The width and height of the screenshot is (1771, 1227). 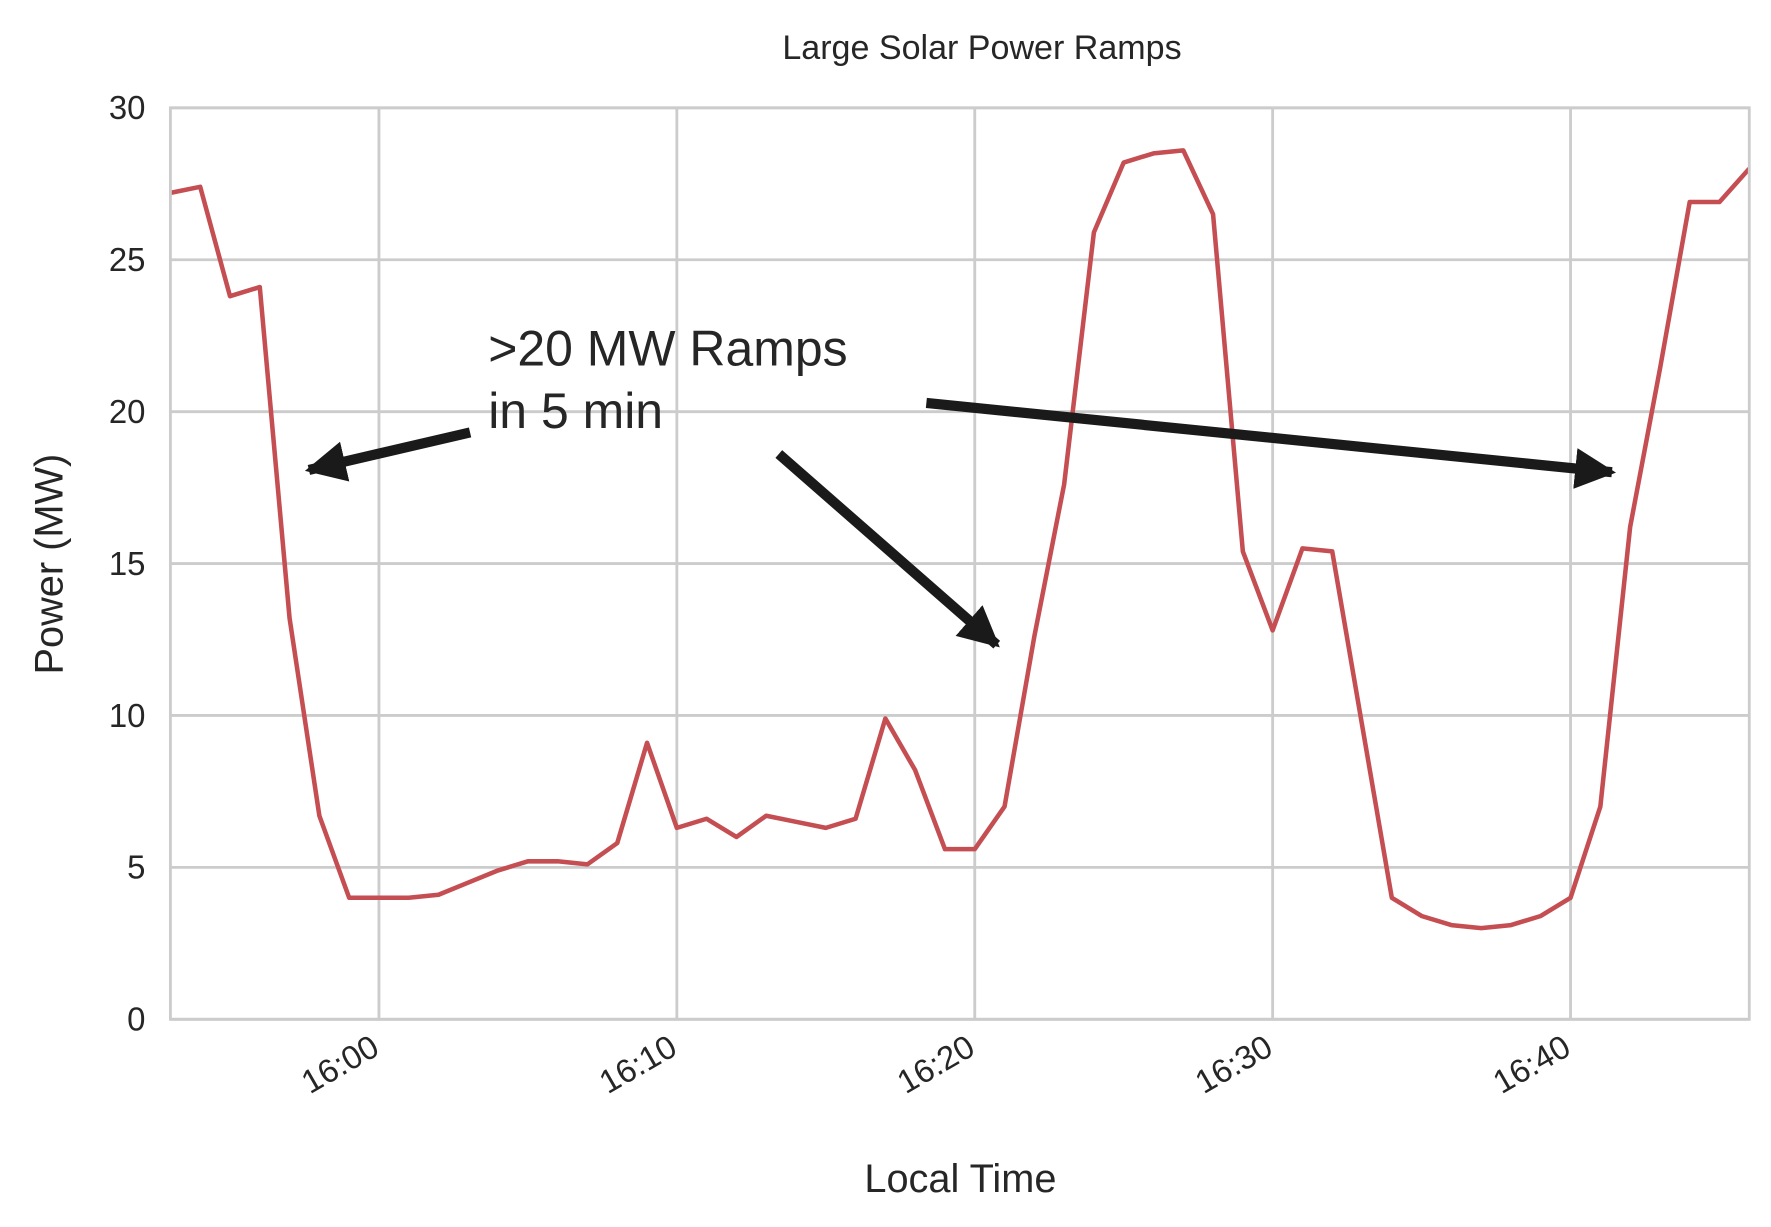 I want to click on x-tick-label: 16:20, so click(x=936, y=1063).